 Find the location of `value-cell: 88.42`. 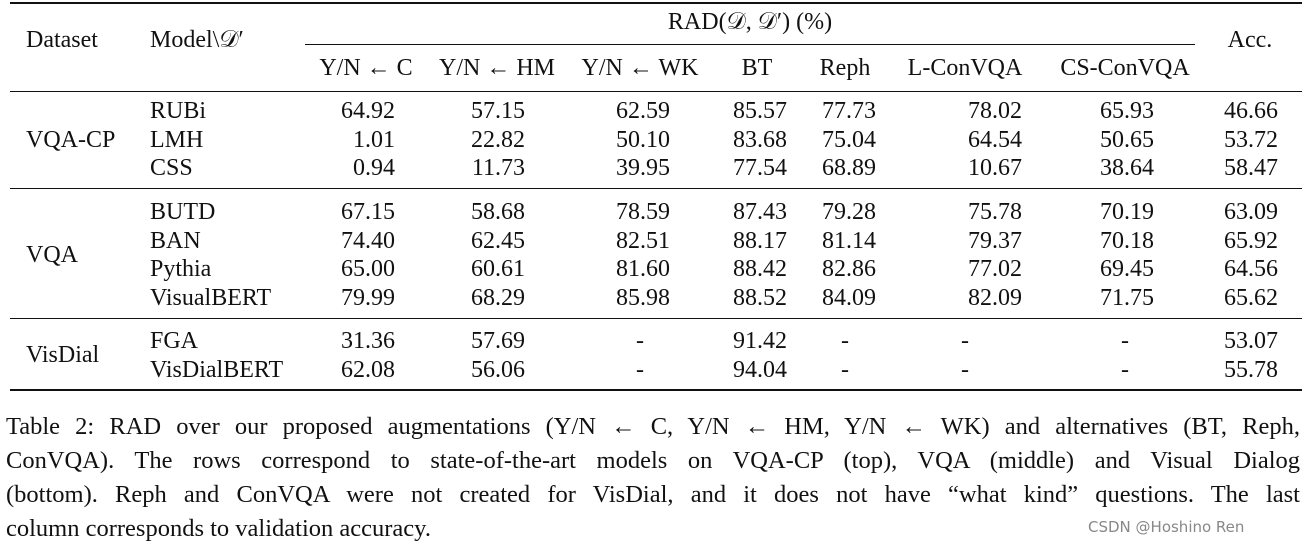

value-cell: 88.42 is located at coordinates (760, 269).